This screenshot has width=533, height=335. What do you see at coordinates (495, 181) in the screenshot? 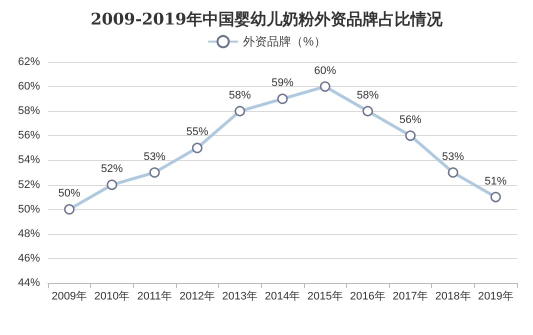
I see `data-label: 51%` at bounding box center [495, 181].